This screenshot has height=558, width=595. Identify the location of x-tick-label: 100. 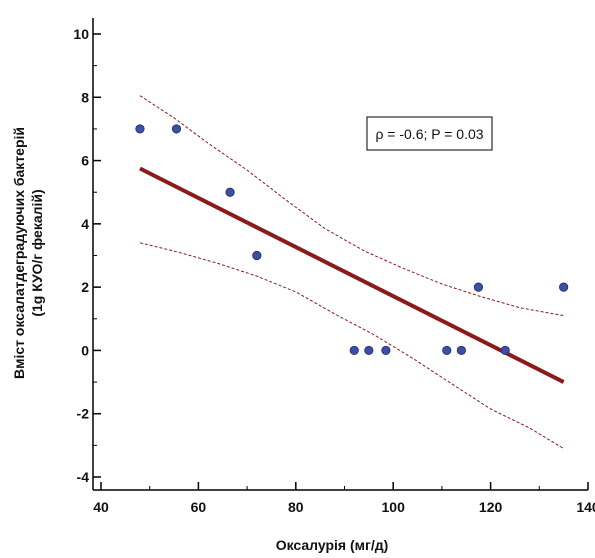
(394, 507).